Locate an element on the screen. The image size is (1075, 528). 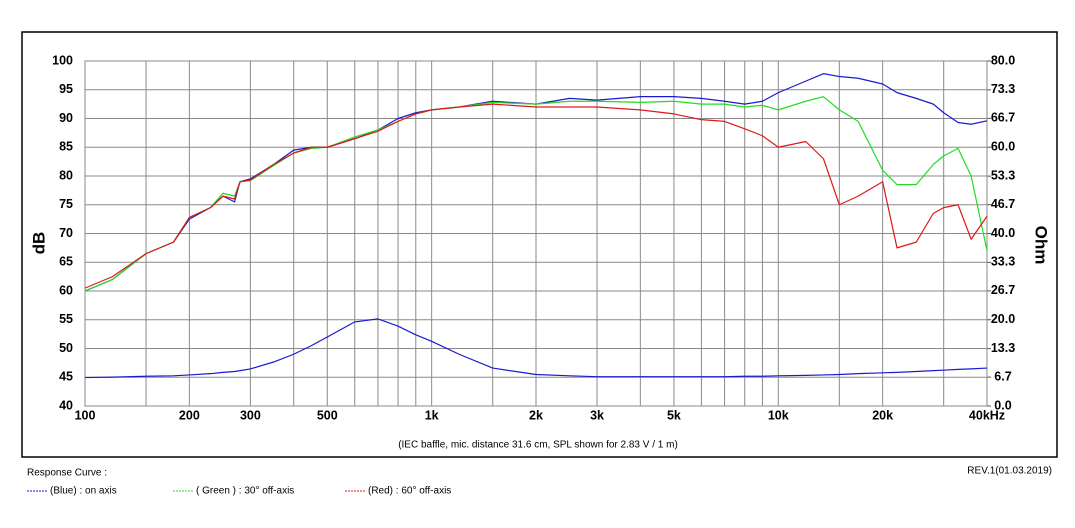
y2-tick-label: 13.3 is located at coordinates (1003, 348).